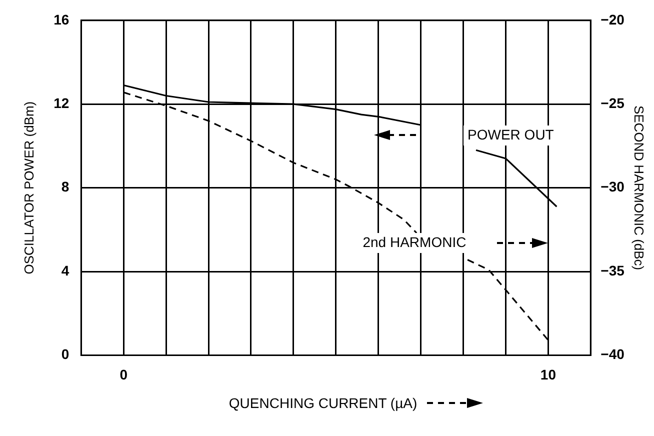 This screenshot has height=436, width=654. I want to click on series-label: POWER OUT, so click(511, 134).